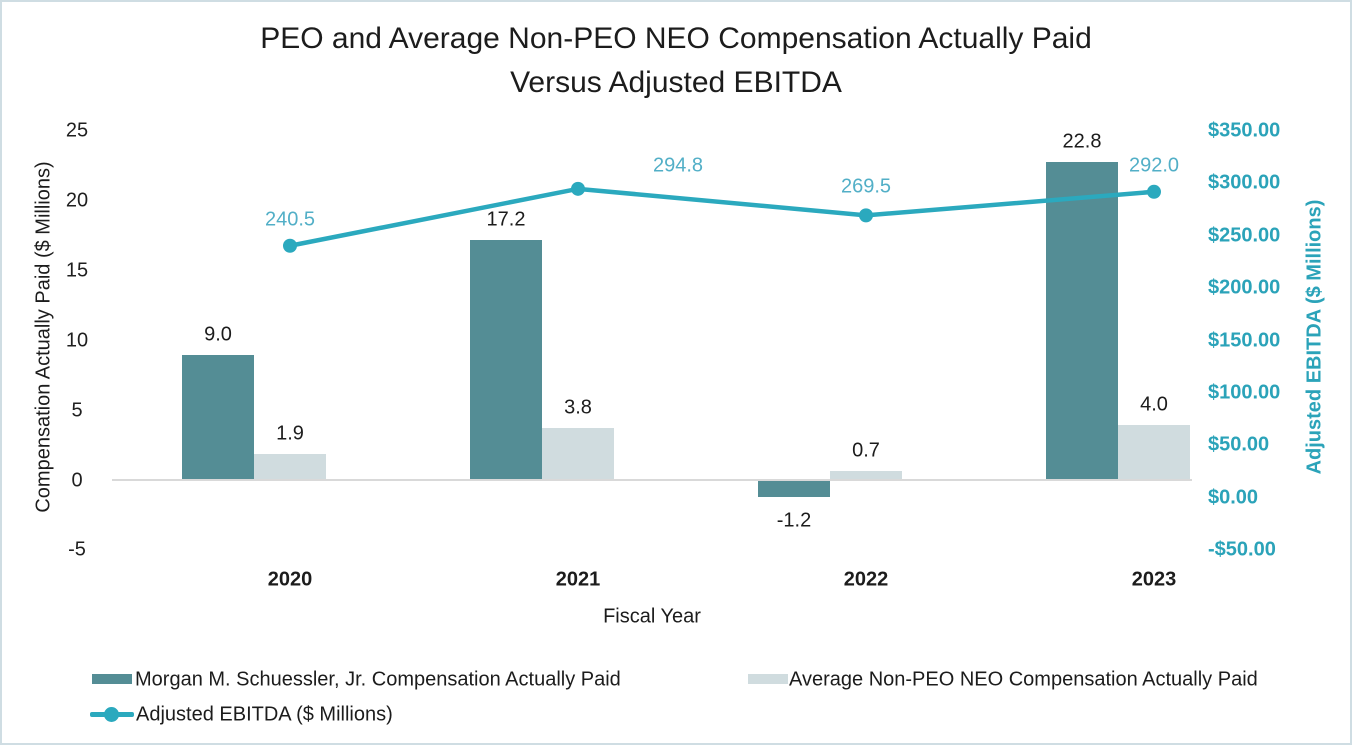 The width and height of the screenshot is (1352, 745). What do you see at coordinates (1154, 579) in the screenshot?
I see `x-axis-tick-label: 2023` at bounding box center [1154, 579].